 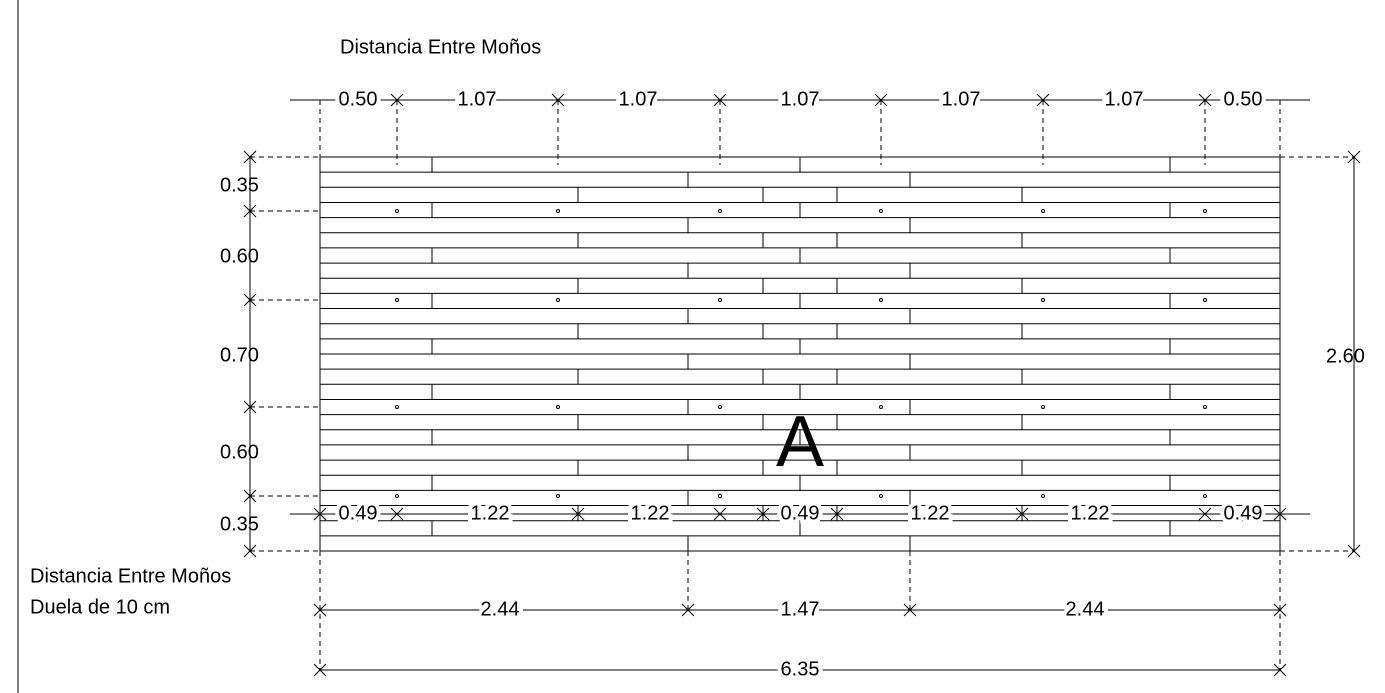 I want to click on title: Distancia Entre Moños, so click(x=440, y=47).